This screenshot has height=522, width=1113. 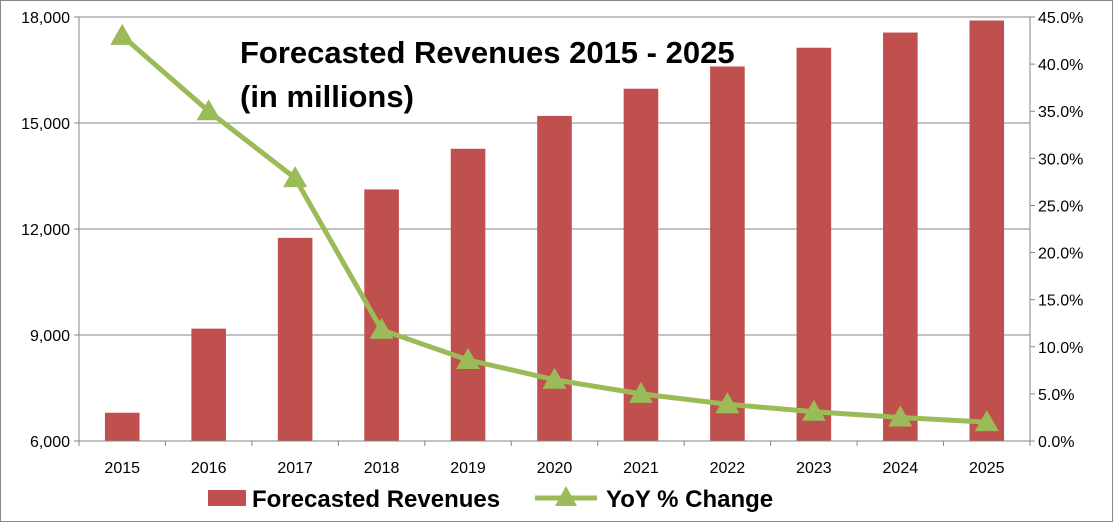 What do you see at coordinates (50, 442) in the screenshot?
I see `y-left-tick-label: 6,000` at bounding box center [50, 442].